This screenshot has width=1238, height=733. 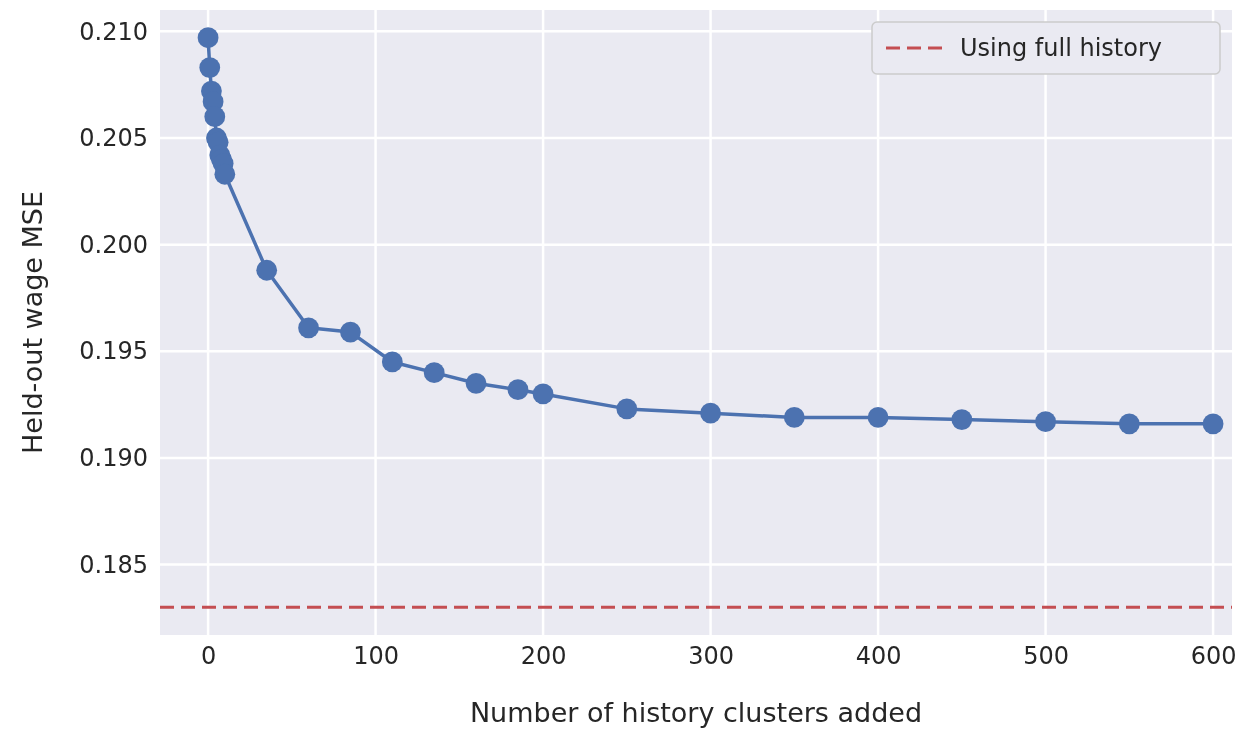 What do you see at coordinates (376, 656) in the screenshot?
I see `x-tick-label: 100` at bounding box center [376, 656].